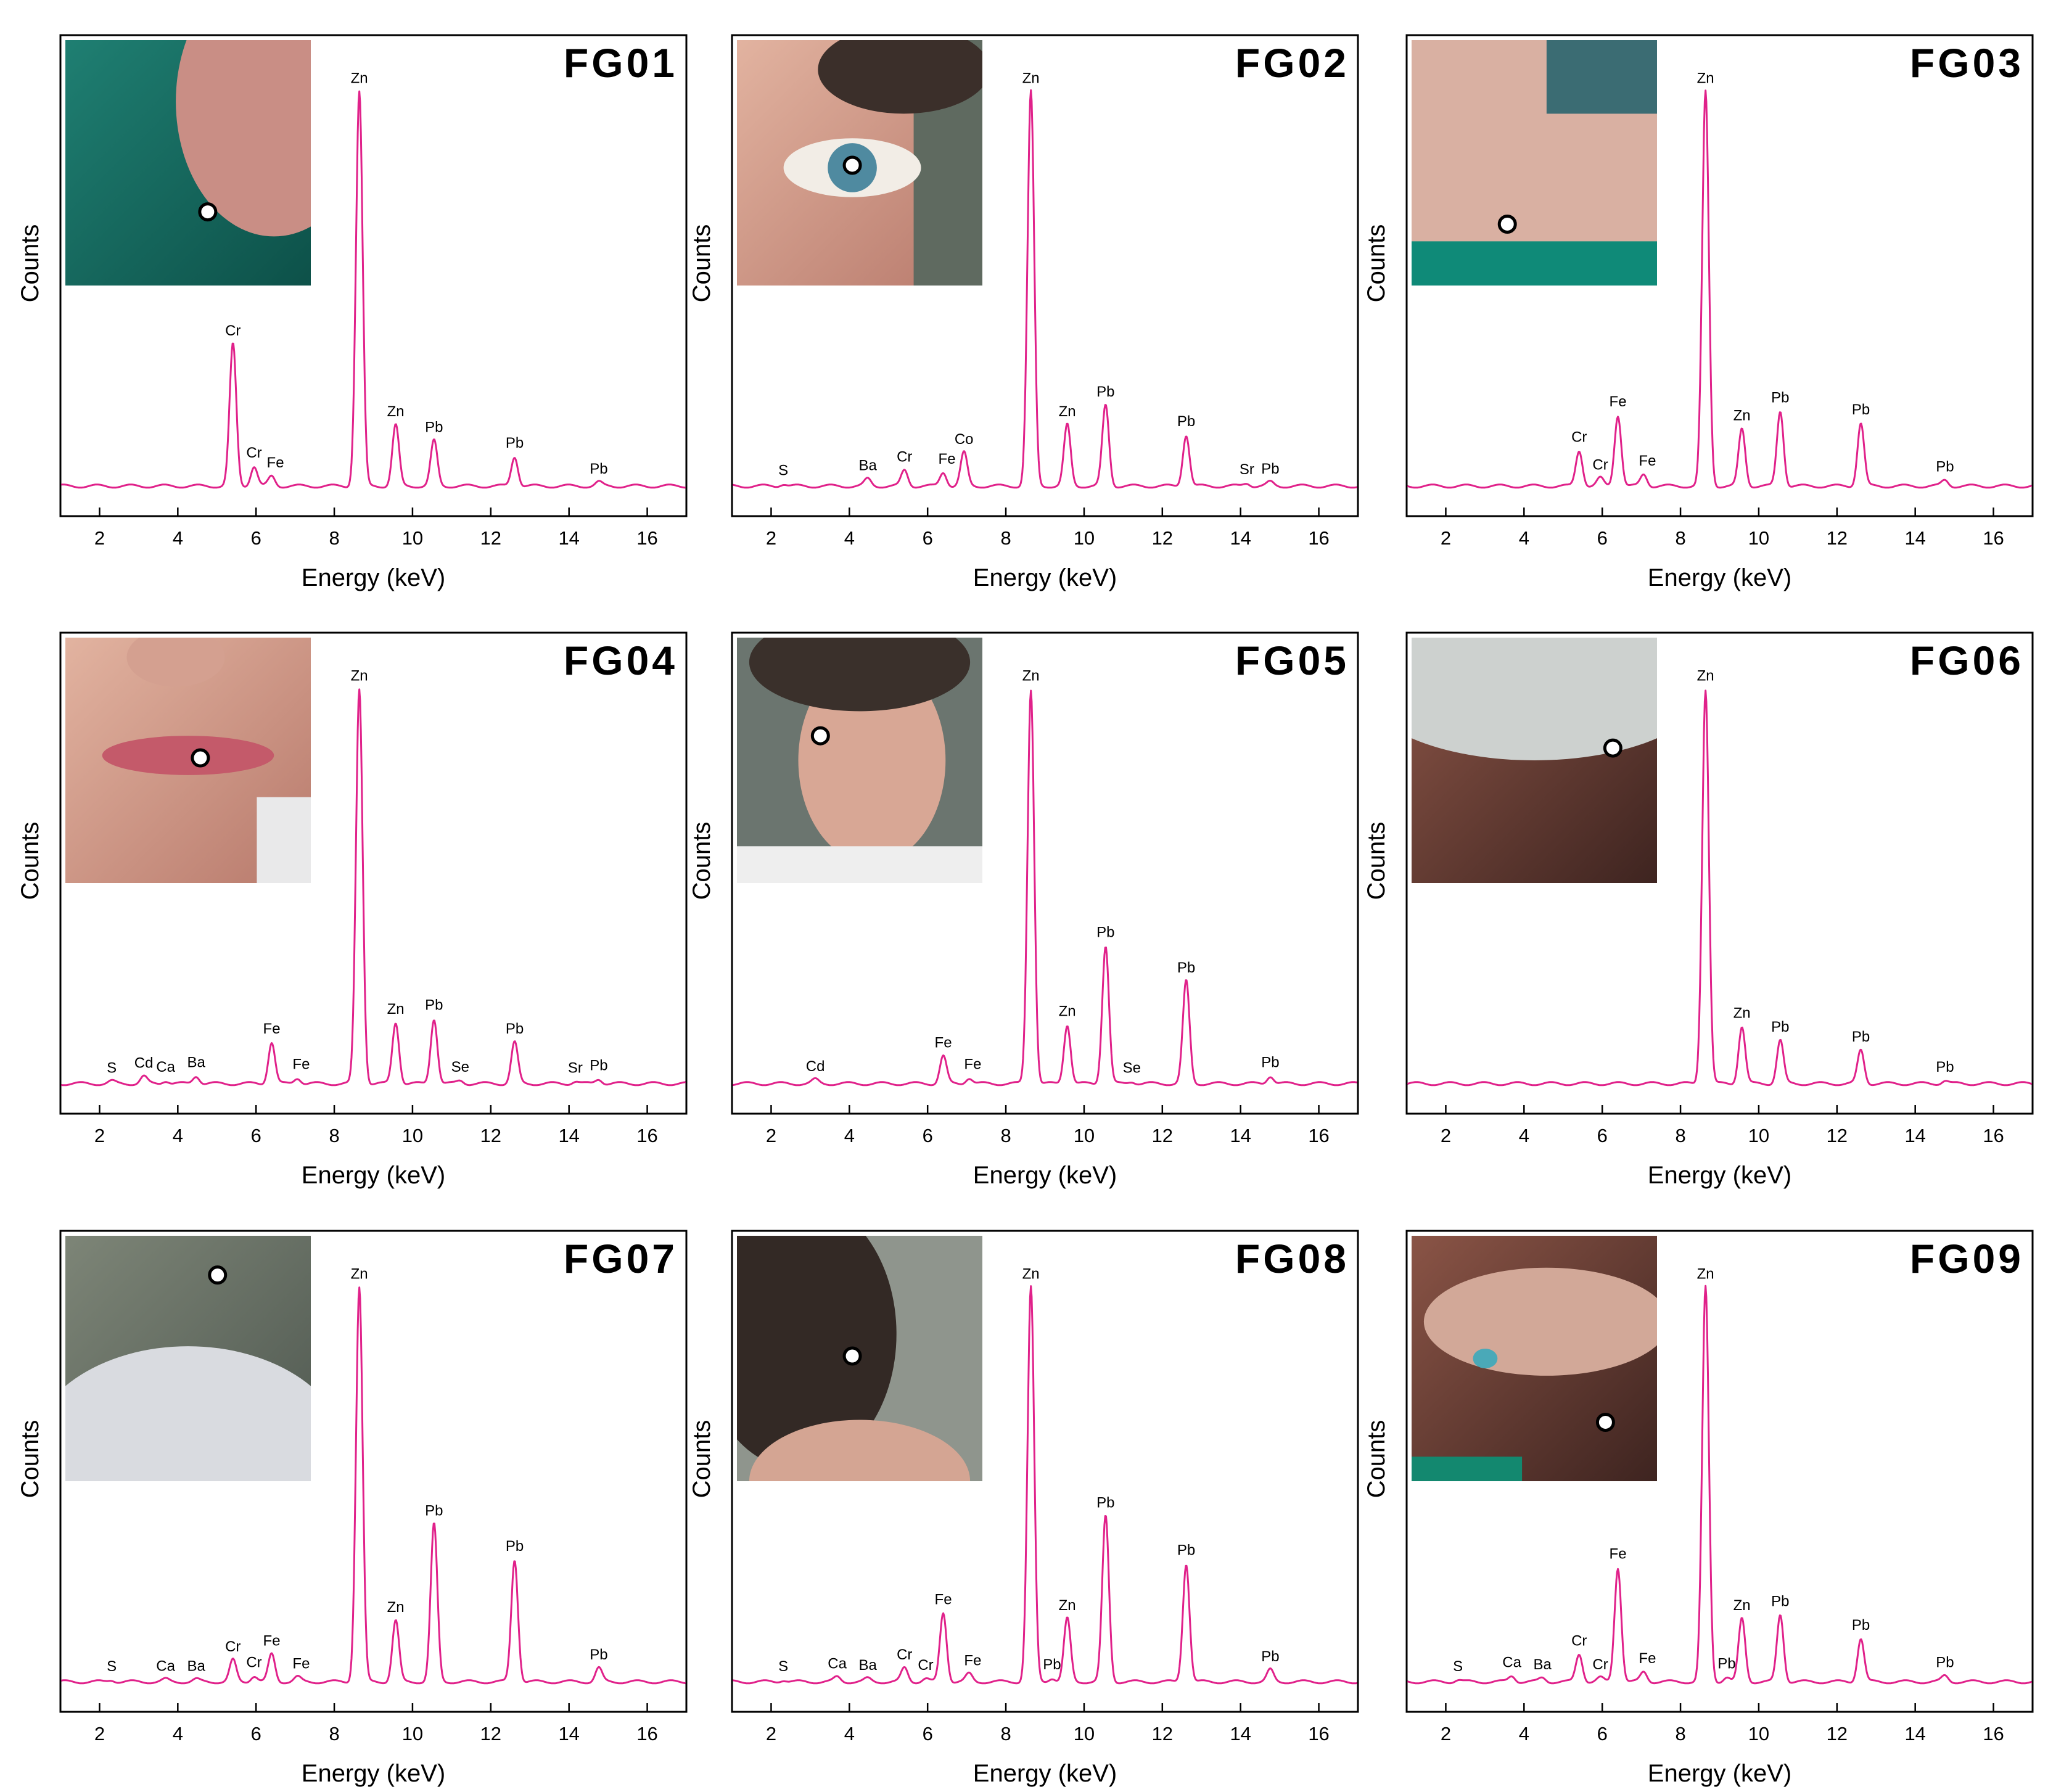  I want to click on panel-title: FG02, so click(1292, 63).